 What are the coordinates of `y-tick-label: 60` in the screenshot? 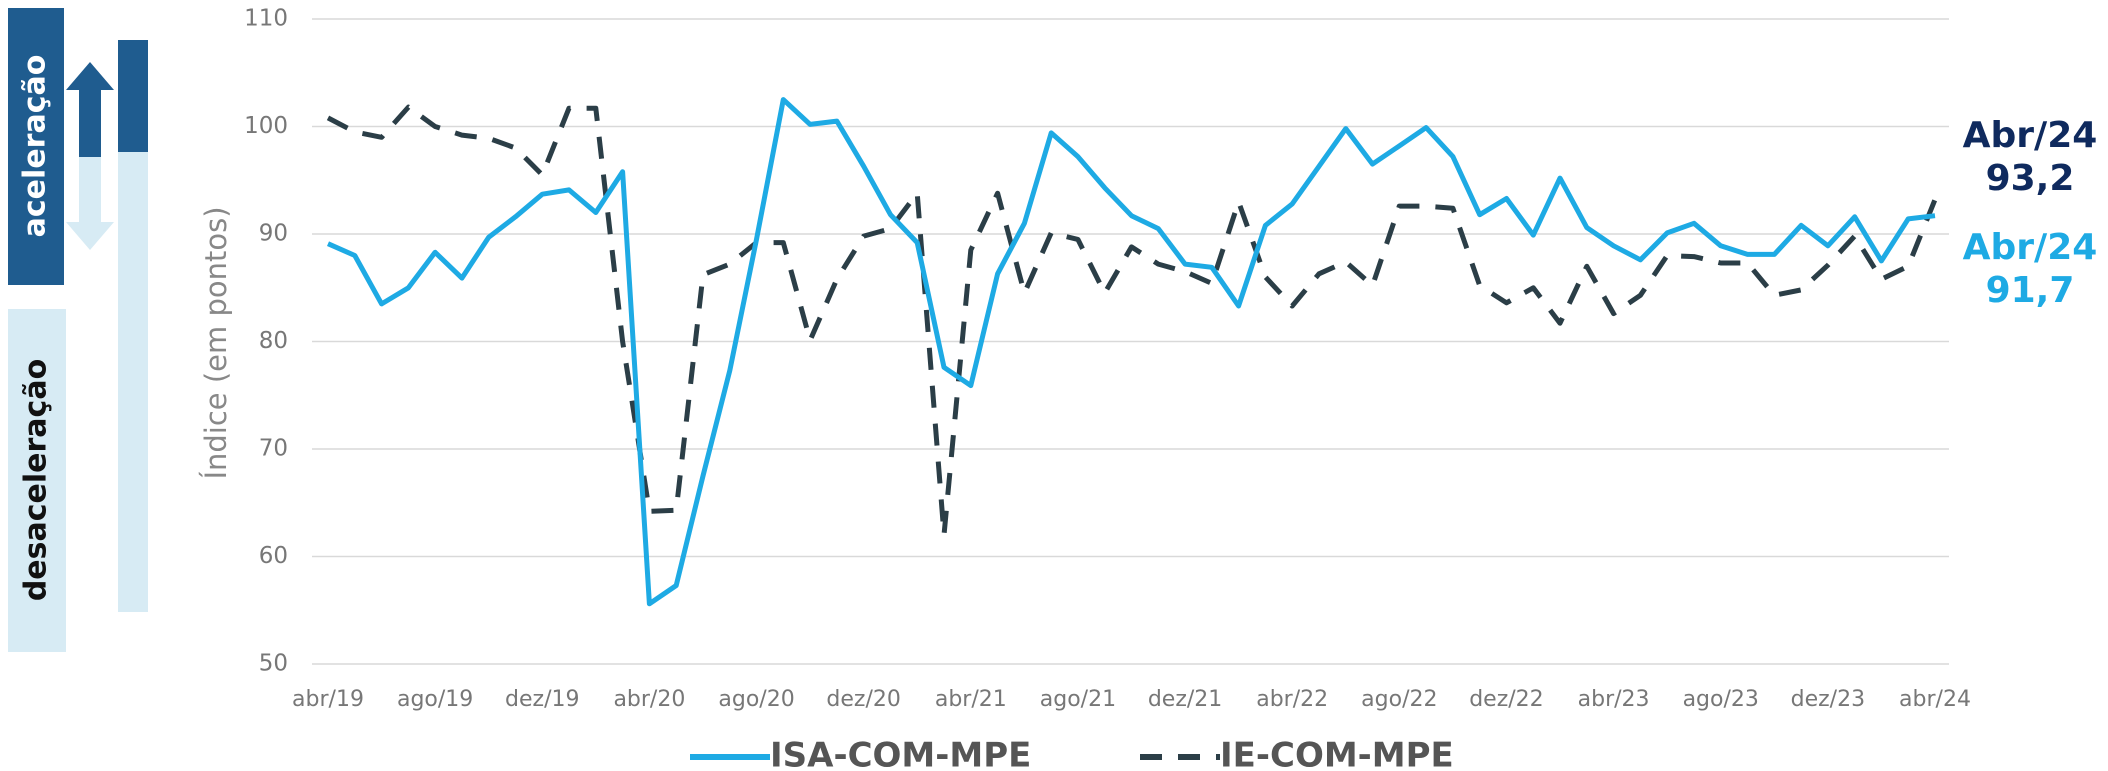 It's located at (273, 556).